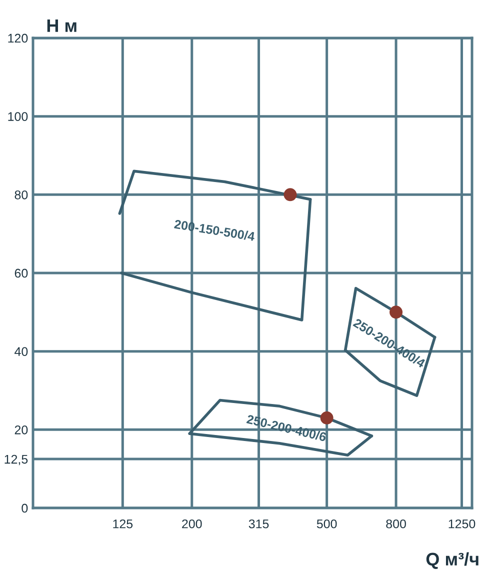  I want to click on x-tick-label: 125, so click(123, 523).